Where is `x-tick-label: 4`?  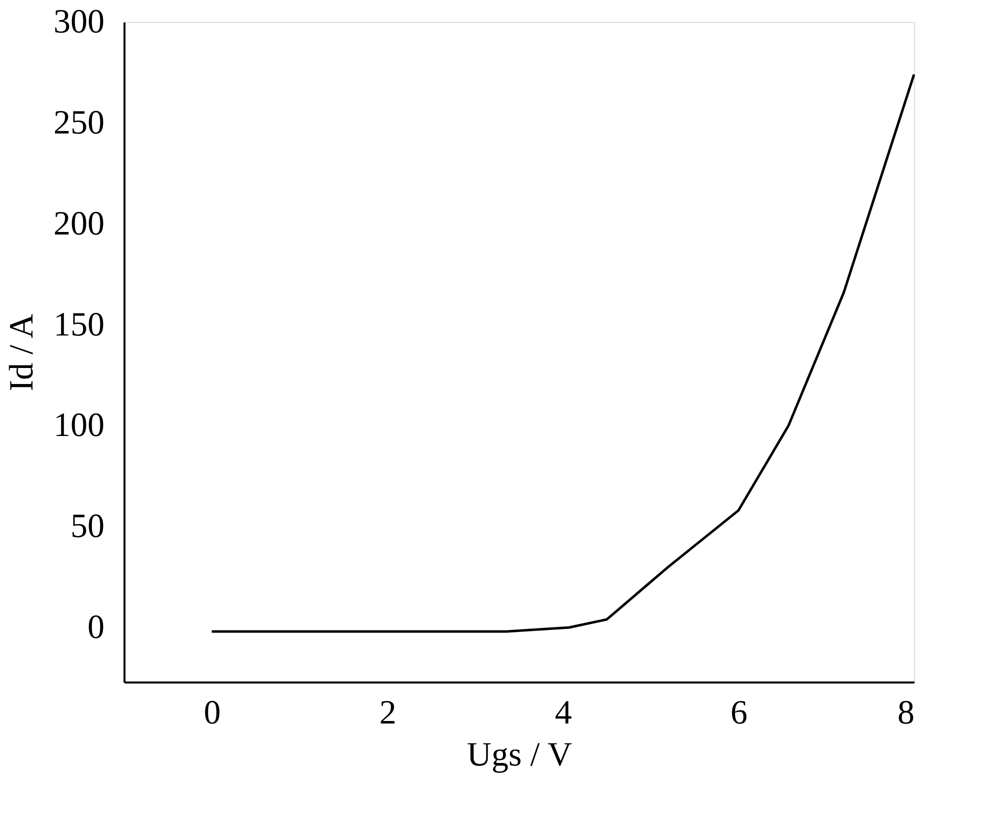
x-tick-label: 4 is located at coordinates (563, 713).